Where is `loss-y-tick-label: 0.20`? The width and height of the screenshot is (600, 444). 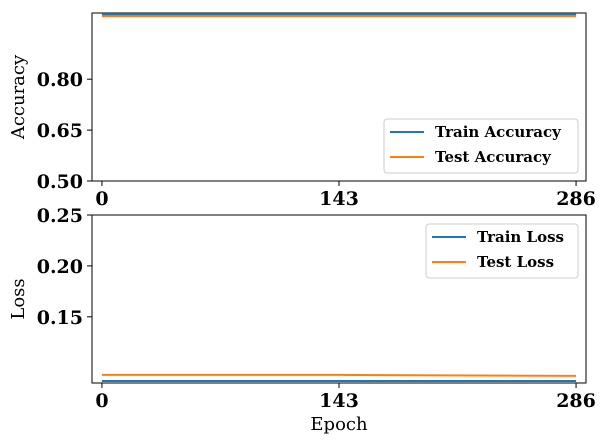 loss-y-tick-label: 0.20 is located at coordinates (60, 267).